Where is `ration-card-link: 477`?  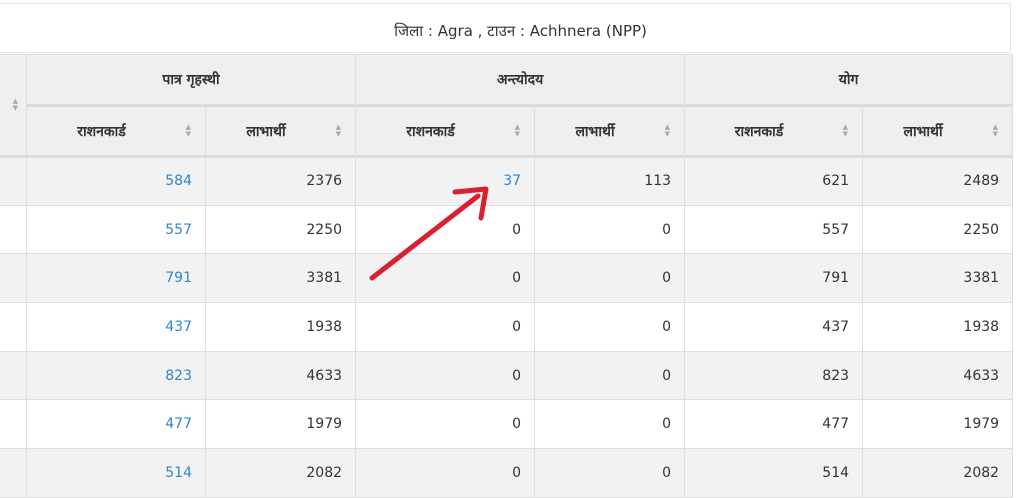
ration-card-link: 477 is located at coordinates (116, 424).